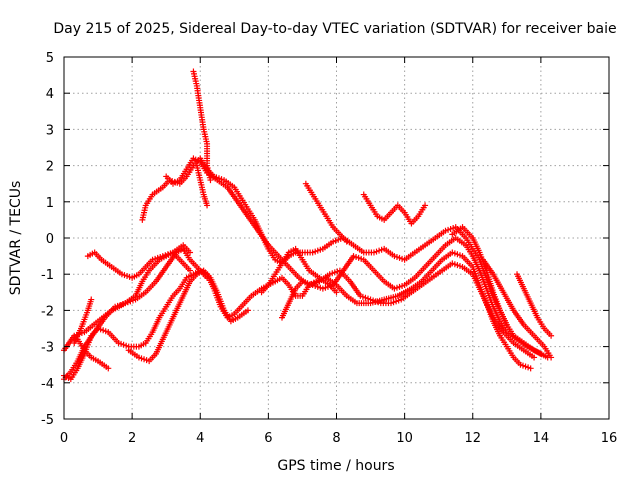 Image resolution: width=640 pixels, height=480 pixels. I want to click on y-tick-label: 2, so click(50, 167).